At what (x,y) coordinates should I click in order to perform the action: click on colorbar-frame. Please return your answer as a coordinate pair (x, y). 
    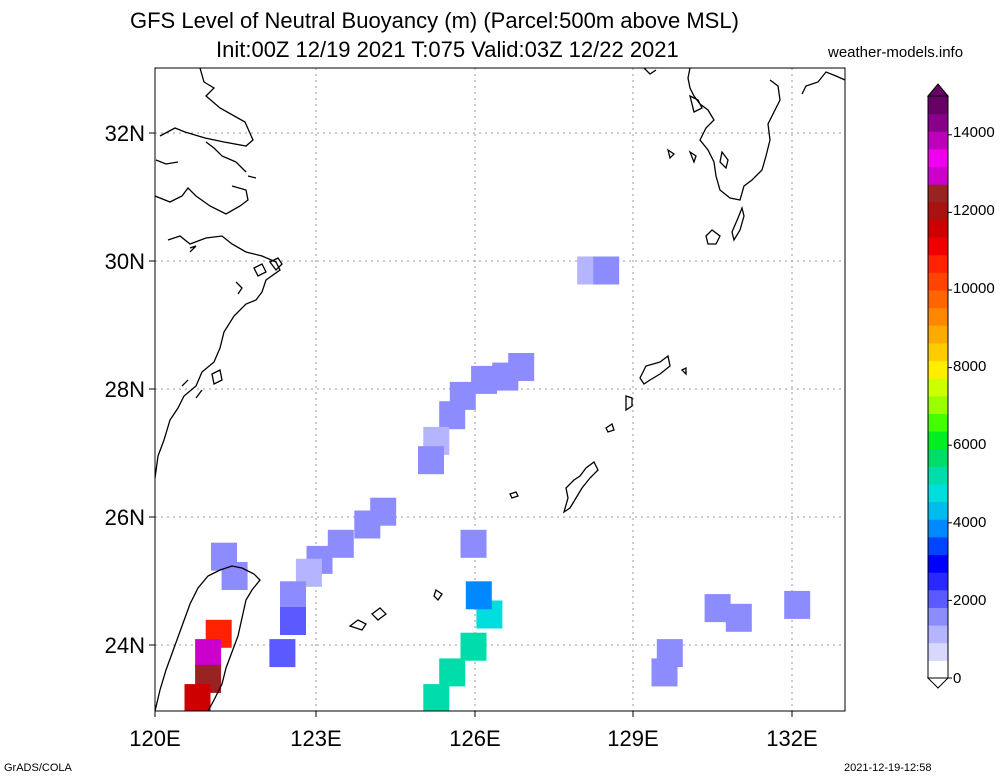
    Looking at the image, I should click on (938, 387).